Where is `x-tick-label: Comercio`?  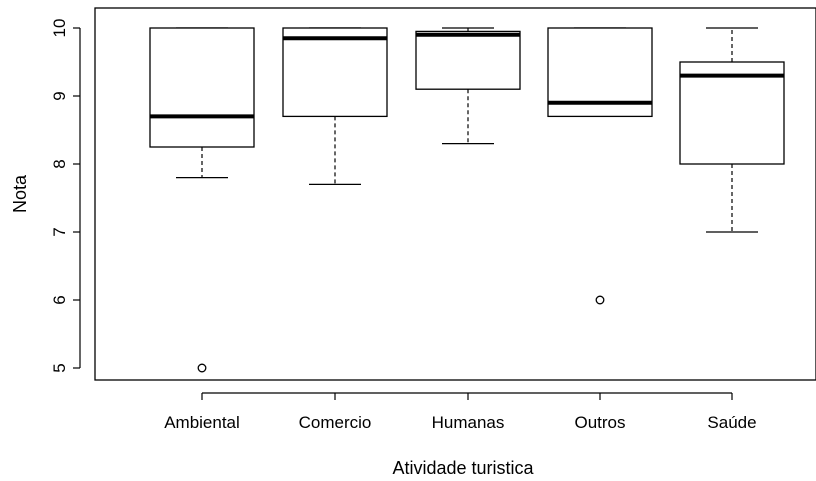
x-tick-label: Comercio is located at coordinates (335, 422).